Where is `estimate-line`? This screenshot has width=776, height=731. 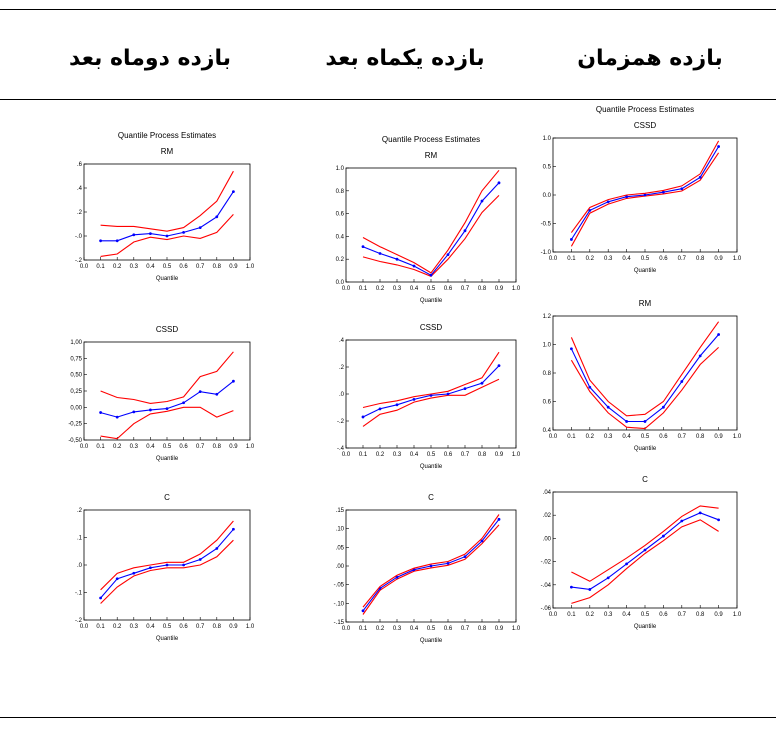
estimate-line is located at coordinates (431, 391).